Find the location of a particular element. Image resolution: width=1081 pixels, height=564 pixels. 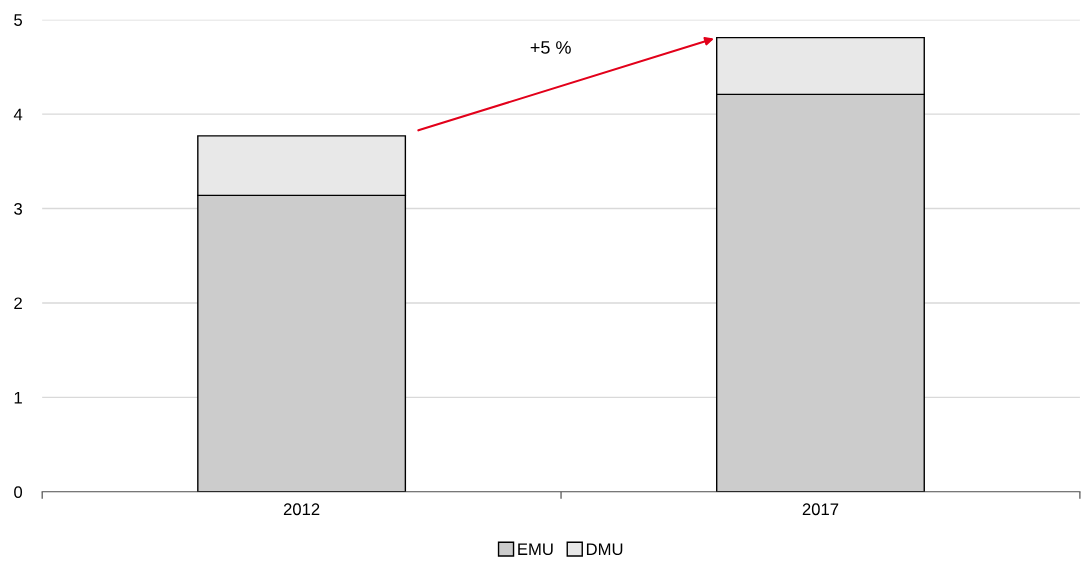

y-tick-label: 4 is located at coordinates (18, 114).